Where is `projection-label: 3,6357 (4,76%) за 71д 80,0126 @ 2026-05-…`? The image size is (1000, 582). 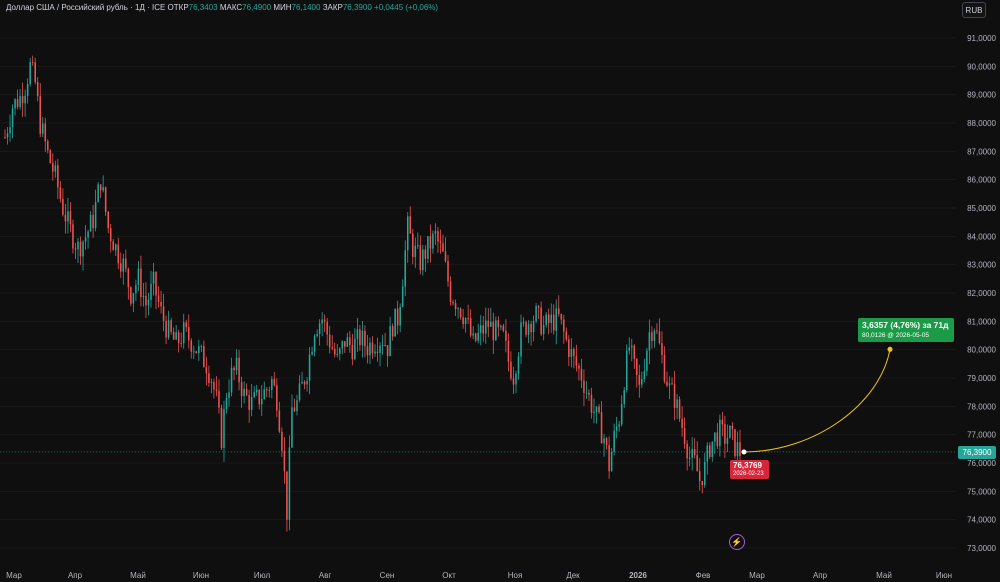
projection-label: 3,6357 (4,76%) за 71д 80,0126 @ 2026-05-… is located at coordinates (906, 330).